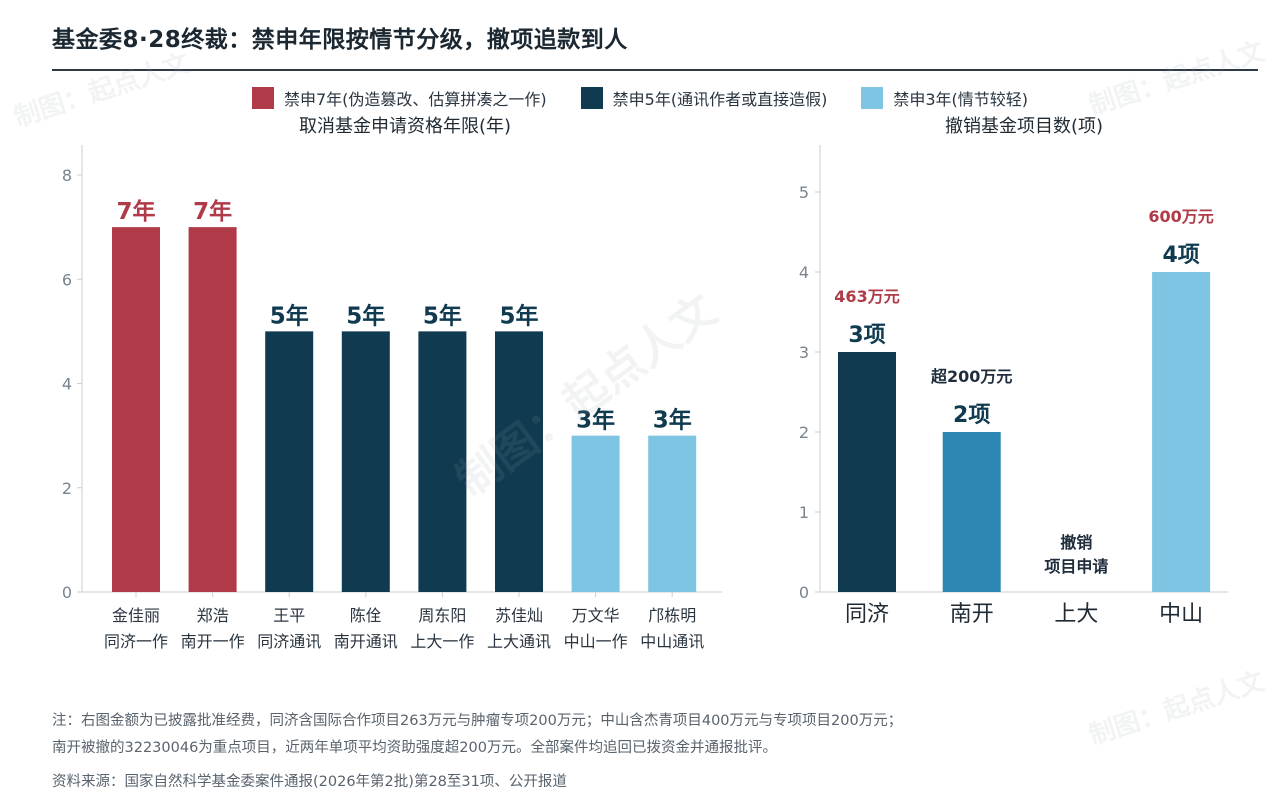  I want to click on x-tick-label: 金佳丽, so click(136, 615).